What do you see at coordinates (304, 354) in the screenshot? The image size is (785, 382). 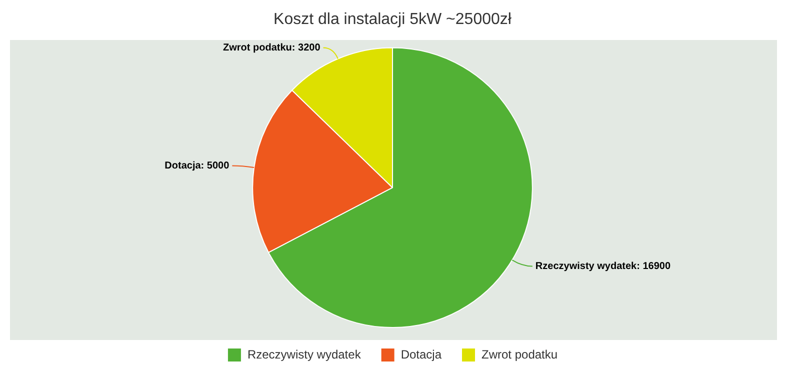 I see `legend-label: Rzeczywisty wydatek` at bounding box center [304, 354].